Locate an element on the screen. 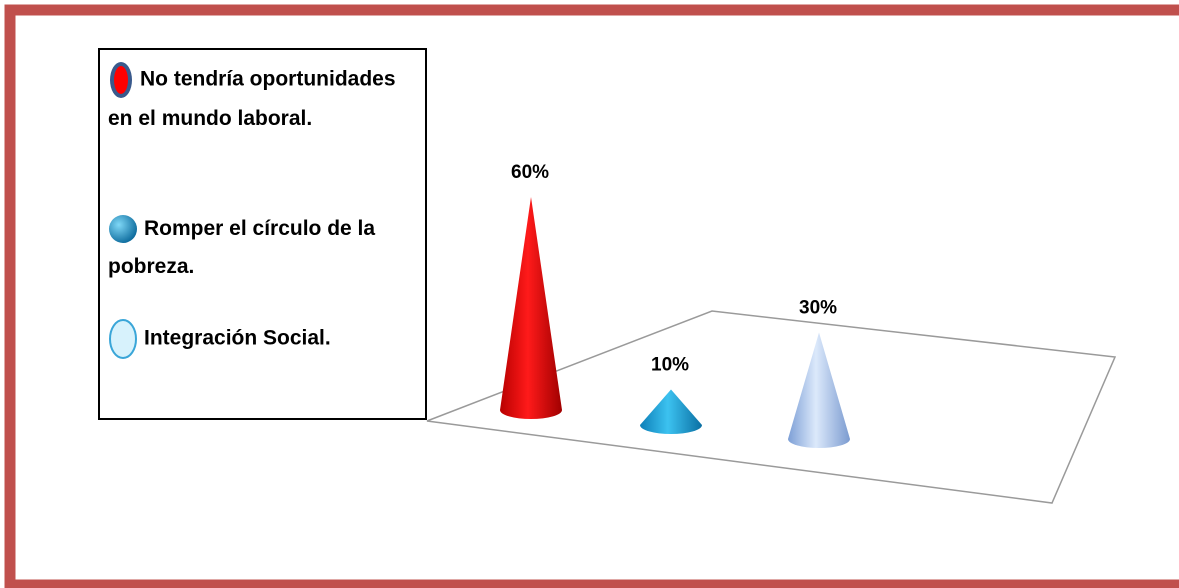 This screenshot has height=588, width=1179. cone-series: 60% 10% 30% is located at coordinates (675, 305).